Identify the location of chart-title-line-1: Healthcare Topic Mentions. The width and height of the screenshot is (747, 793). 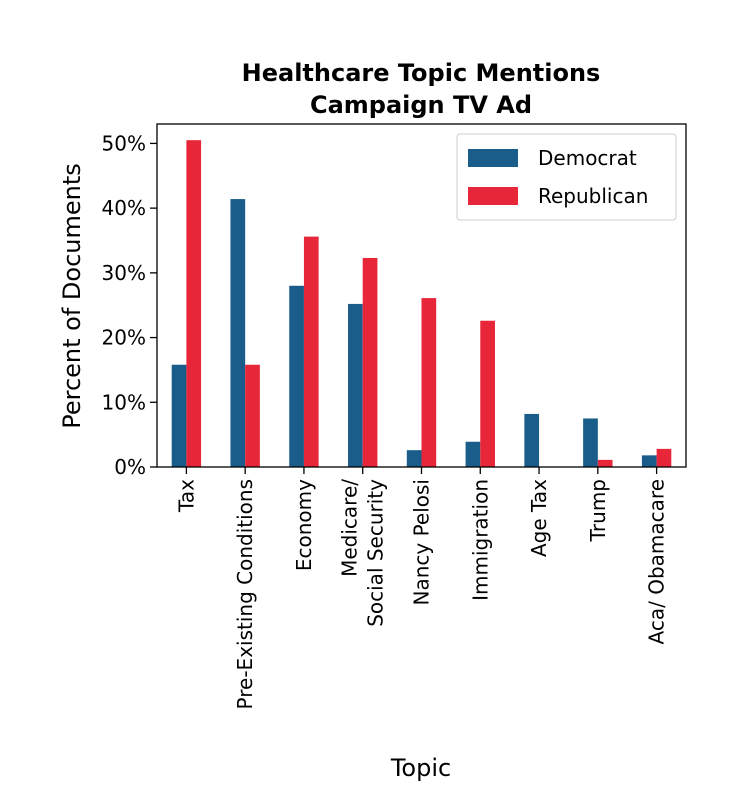
(421, 73).